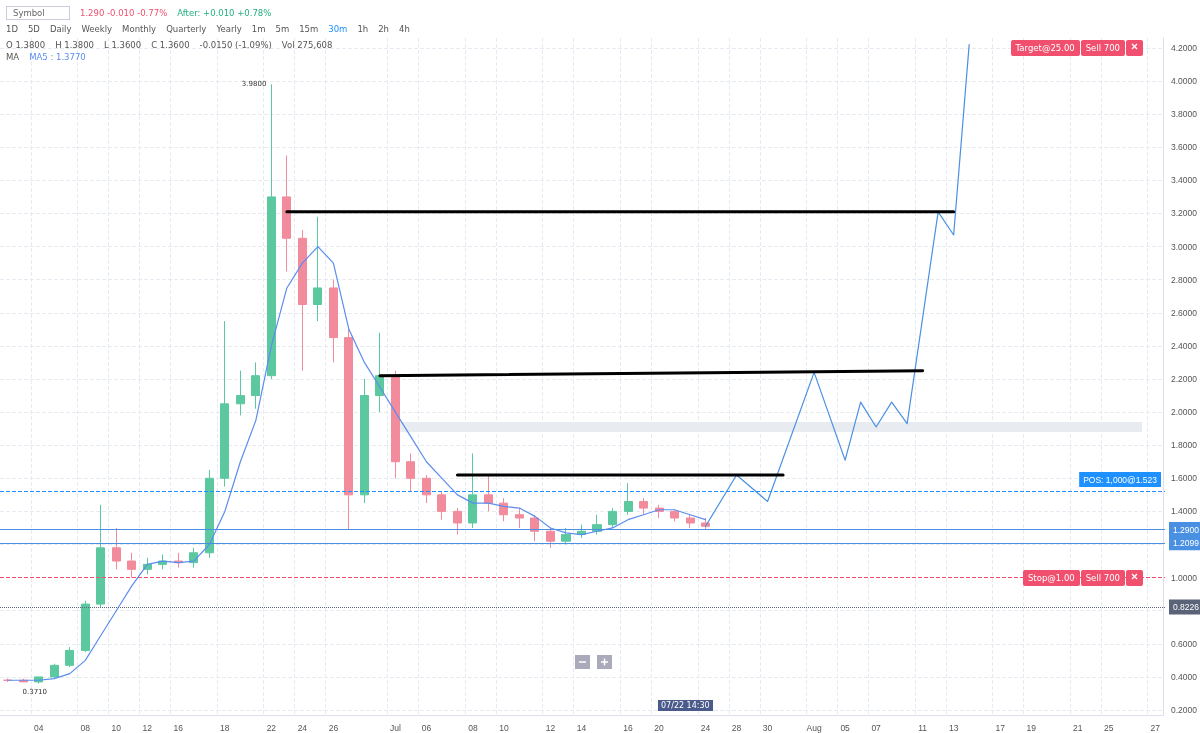  Describe the element at coordinates (139, 29) in the screenshot. I see `text: Monthly` at that location.